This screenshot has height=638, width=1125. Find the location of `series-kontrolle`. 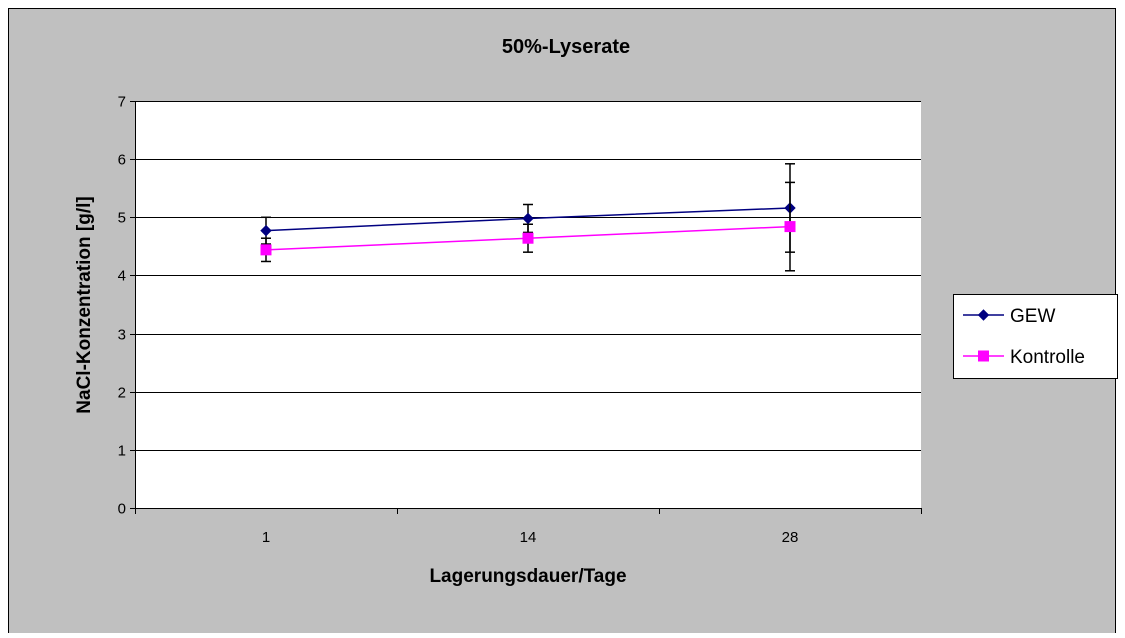

series-kontrolle is located at coordinates (528, 226).